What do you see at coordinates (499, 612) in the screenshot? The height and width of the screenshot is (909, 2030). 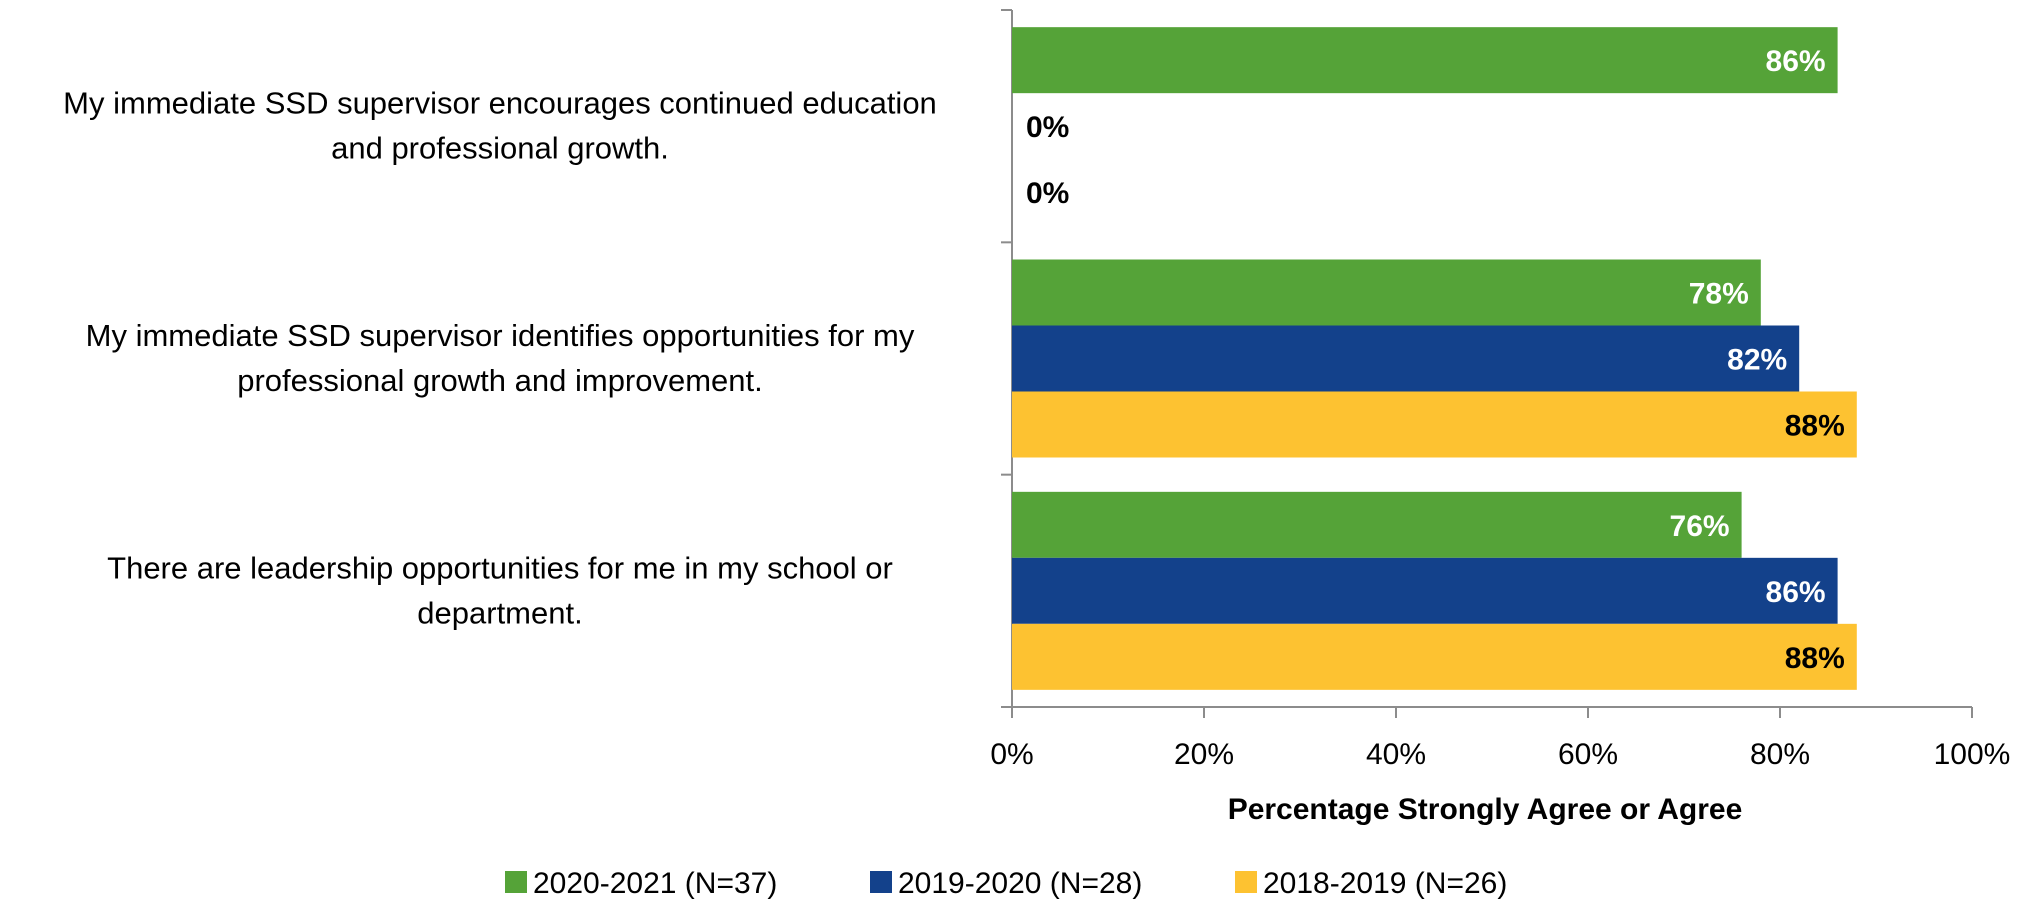 I see `category-label-line: department.` at bounding box center [499, 612].